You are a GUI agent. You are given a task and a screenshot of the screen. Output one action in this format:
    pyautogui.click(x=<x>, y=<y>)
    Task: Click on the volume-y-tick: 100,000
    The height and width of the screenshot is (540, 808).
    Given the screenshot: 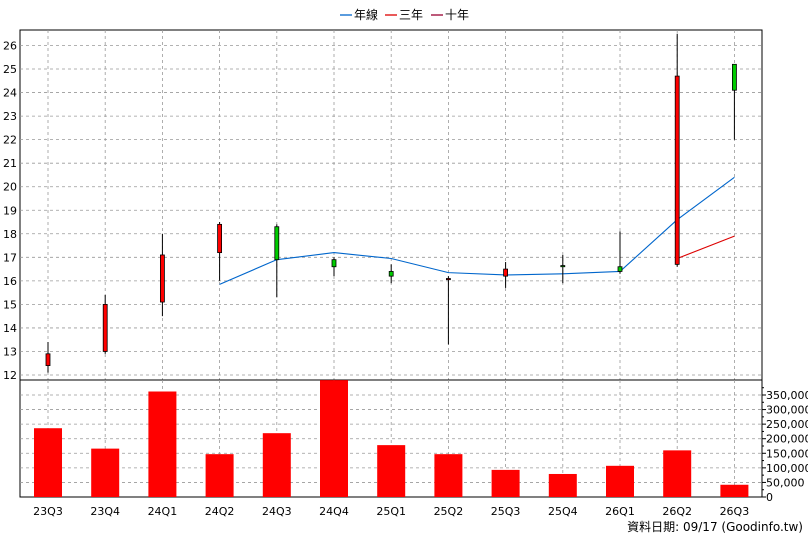 What is the action you would take?
    pyautogui.click(x=787, y=468)
    